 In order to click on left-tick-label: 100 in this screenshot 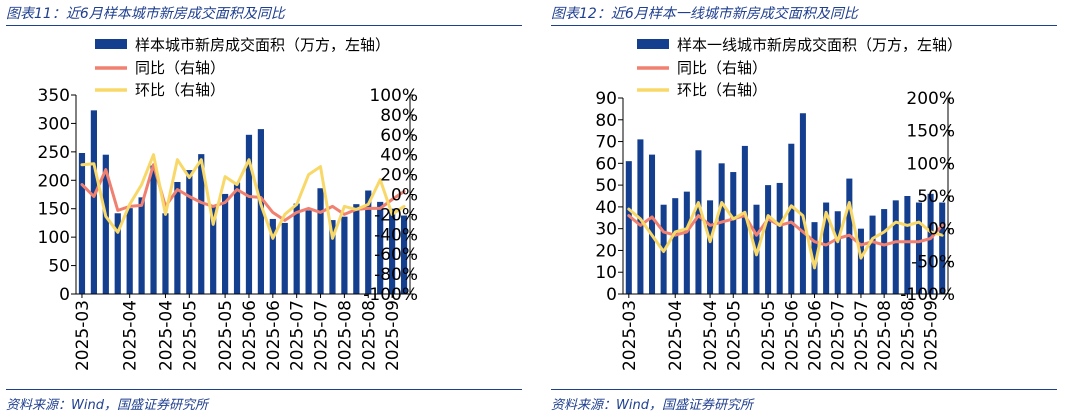, I will do `click(54, 238)`.